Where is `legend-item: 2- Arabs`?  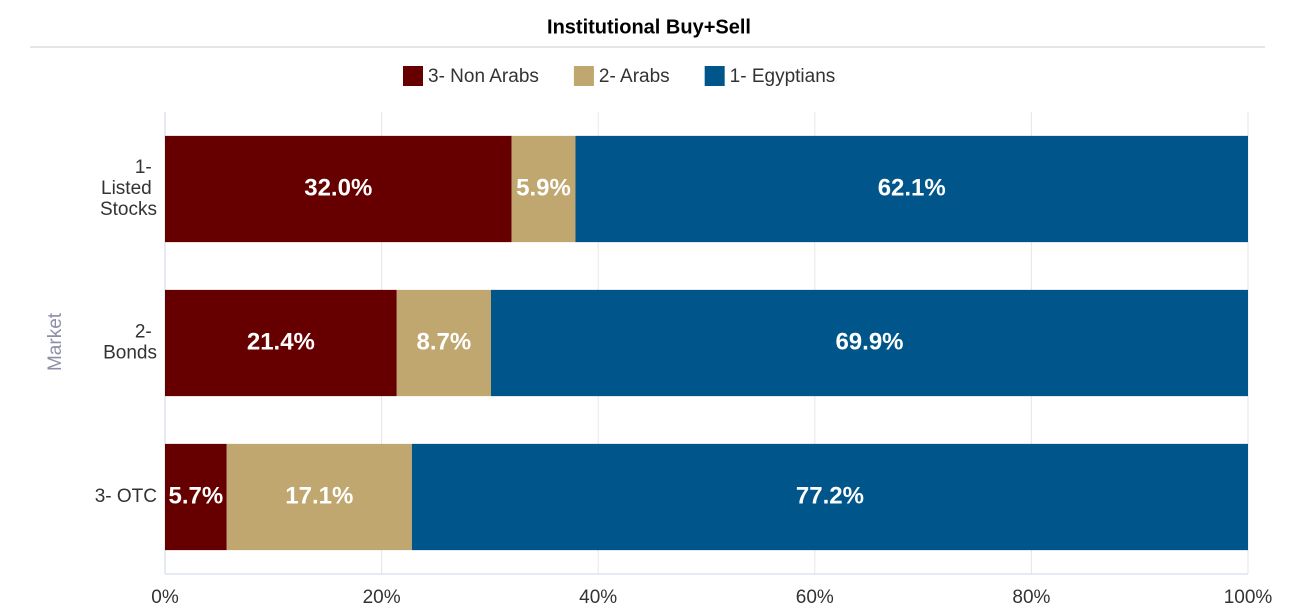 legend-item: 2- Arabs is located at coordinates (621, 76).